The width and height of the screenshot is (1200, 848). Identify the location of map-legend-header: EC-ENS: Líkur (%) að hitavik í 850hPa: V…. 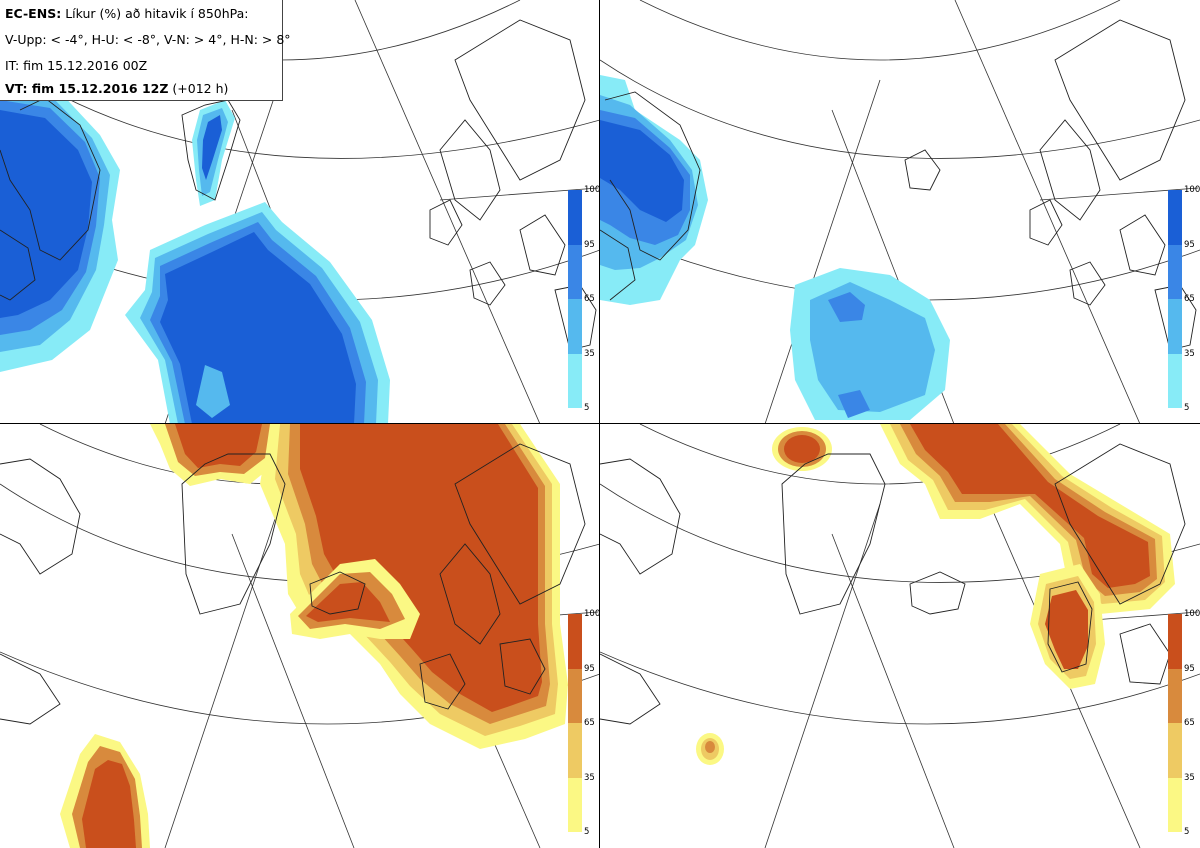
(145, 50).